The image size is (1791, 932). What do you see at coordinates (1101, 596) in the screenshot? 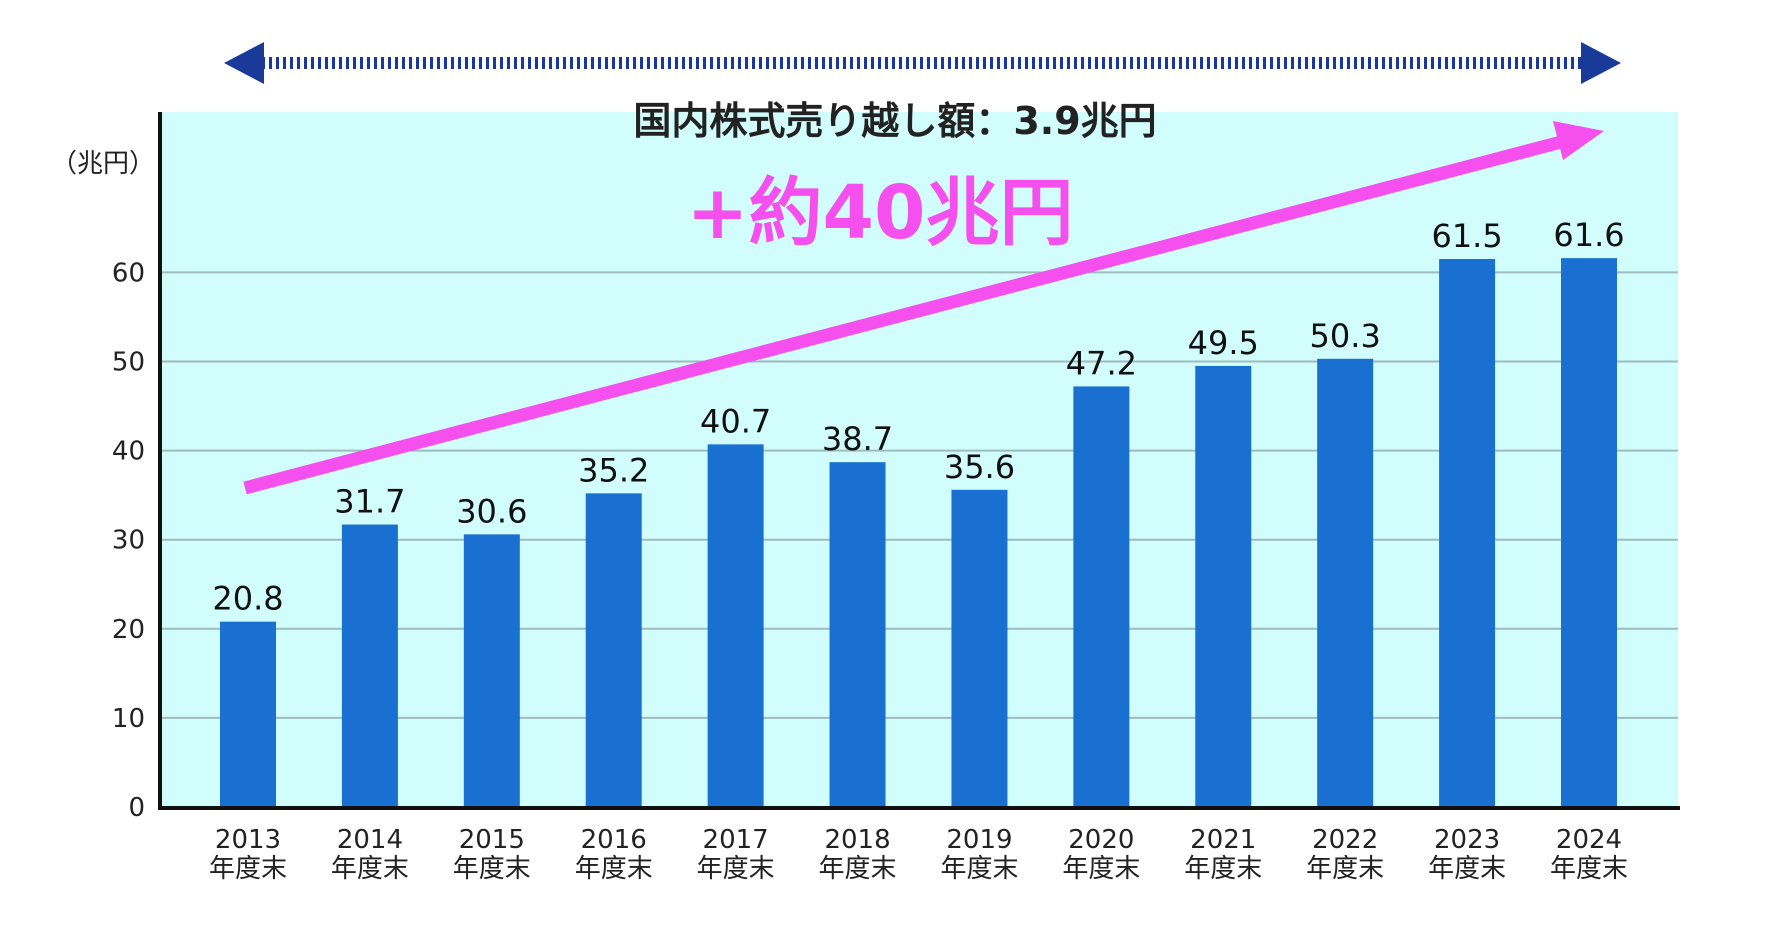
I see `bar-2020` at bounding box center [1101, 596].